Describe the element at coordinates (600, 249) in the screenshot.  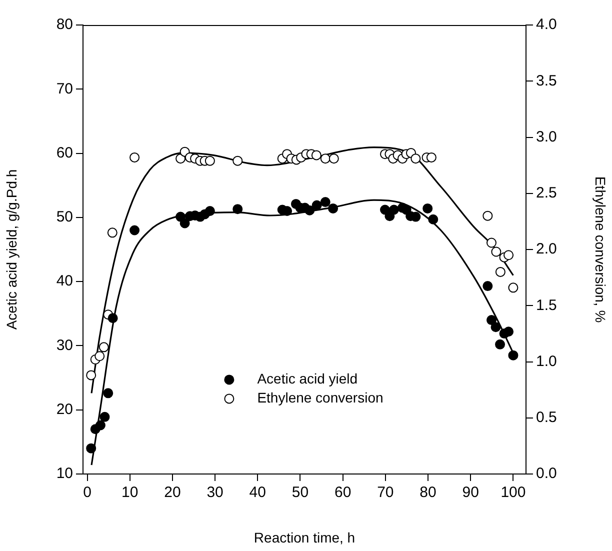
I see `y2-axis-title: Ethylene conversion, %` at that location.